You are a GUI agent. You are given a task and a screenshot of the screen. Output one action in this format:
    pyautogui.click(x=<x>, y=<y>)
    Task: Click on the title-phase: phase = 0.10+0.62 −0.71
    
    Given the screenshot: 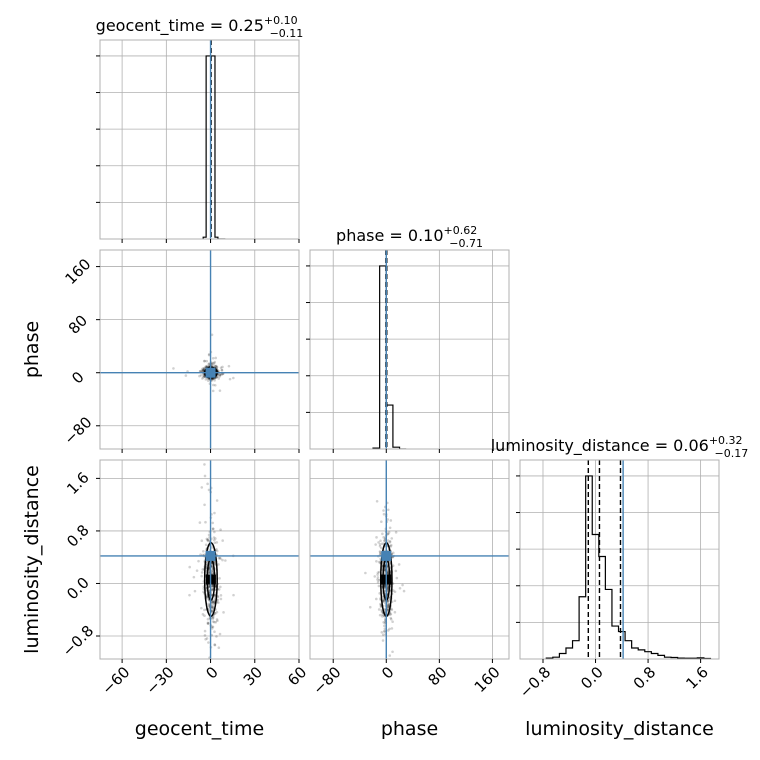 What is the action you would take?
    pyautogui.click(x=409, y=237)
    